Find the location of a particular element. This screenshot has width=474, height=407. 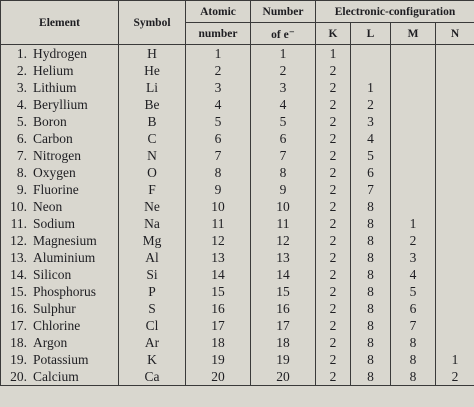

electrons-cell: 4 is located at coordinates (283, 104).